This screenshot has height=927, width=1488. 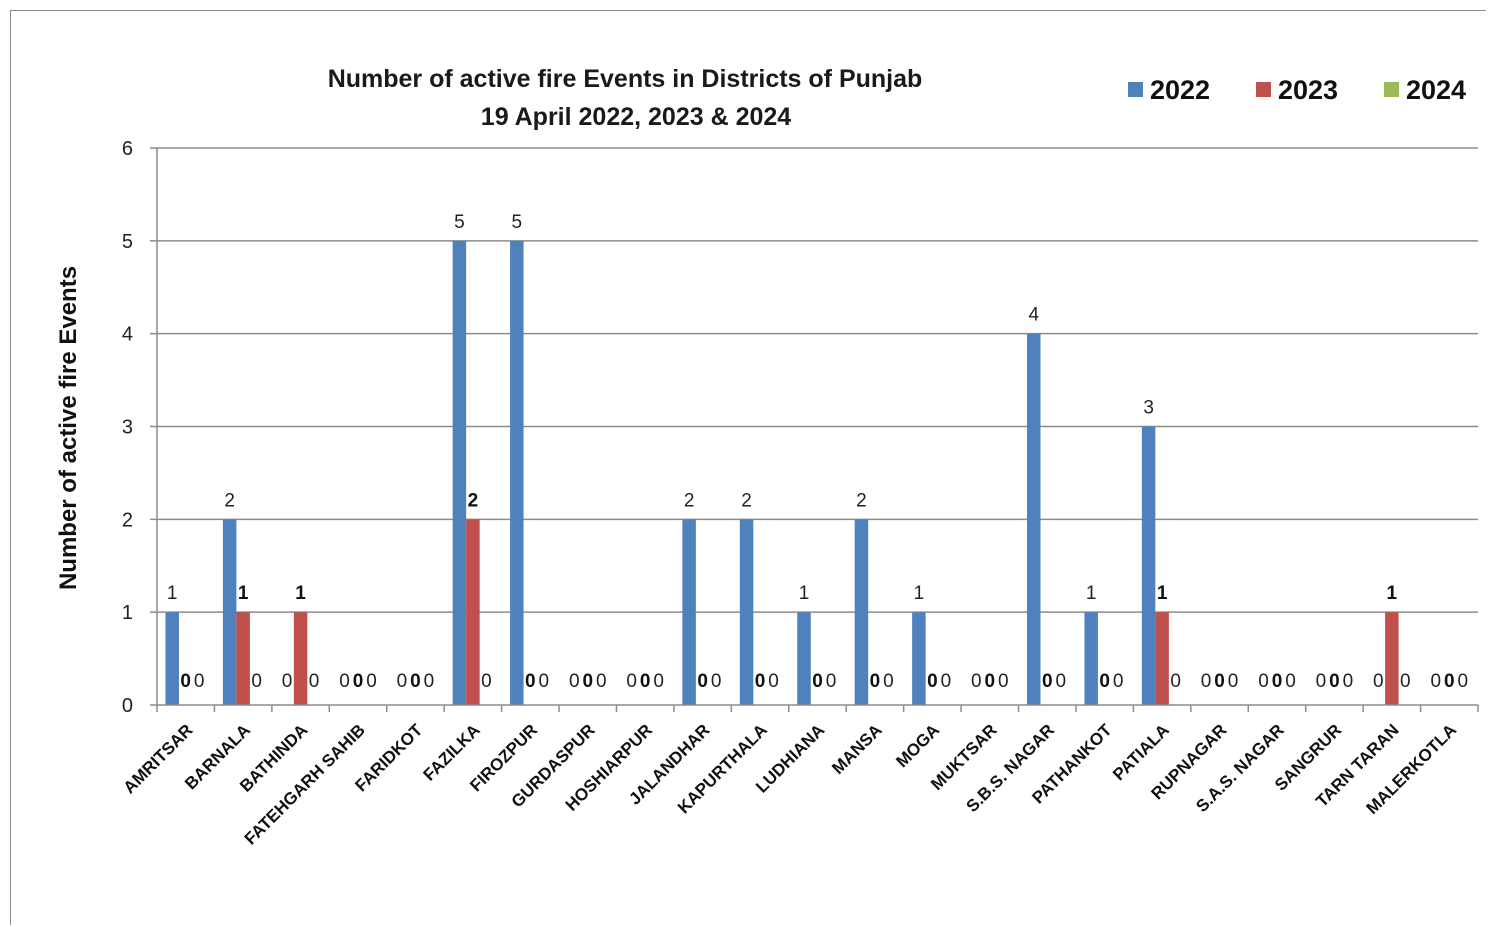 What do you see at coordinates (127, 428) in the screenshot?
I see `y-tick-label: 3` at bounding box center [127, 428].